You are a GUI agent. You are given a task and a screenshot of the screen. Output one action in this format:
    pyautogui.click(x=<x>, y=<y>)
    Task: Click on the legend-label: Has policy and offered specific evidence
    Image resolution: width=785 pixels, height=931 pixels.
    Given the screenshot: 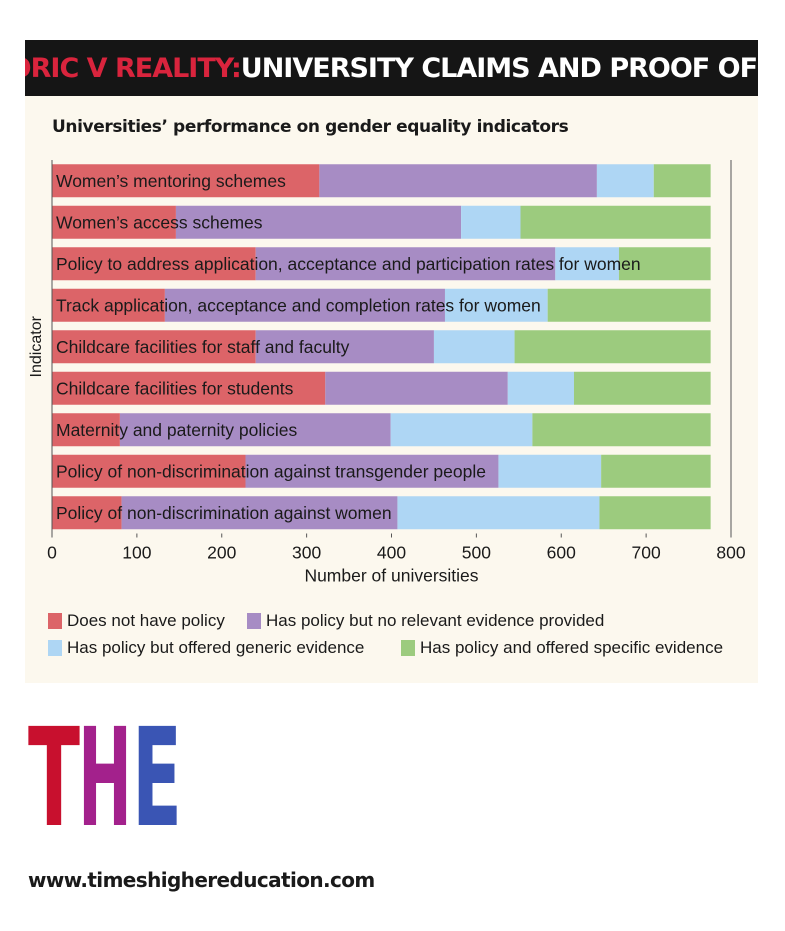 What is the action you would take?
    pyautogui.click(x=572, y=647)
    